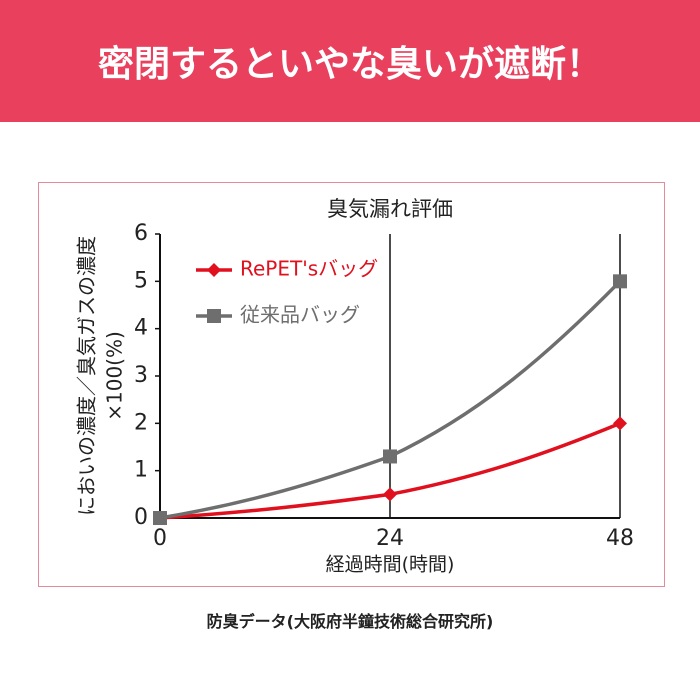 Image resolution: width=700 pixels, height=700 pixels. What do you see at coordinates (390, 565) in the screenshot?
I see `x-axis-label: 経過時間(時間)` at bounding box center [390, 565].